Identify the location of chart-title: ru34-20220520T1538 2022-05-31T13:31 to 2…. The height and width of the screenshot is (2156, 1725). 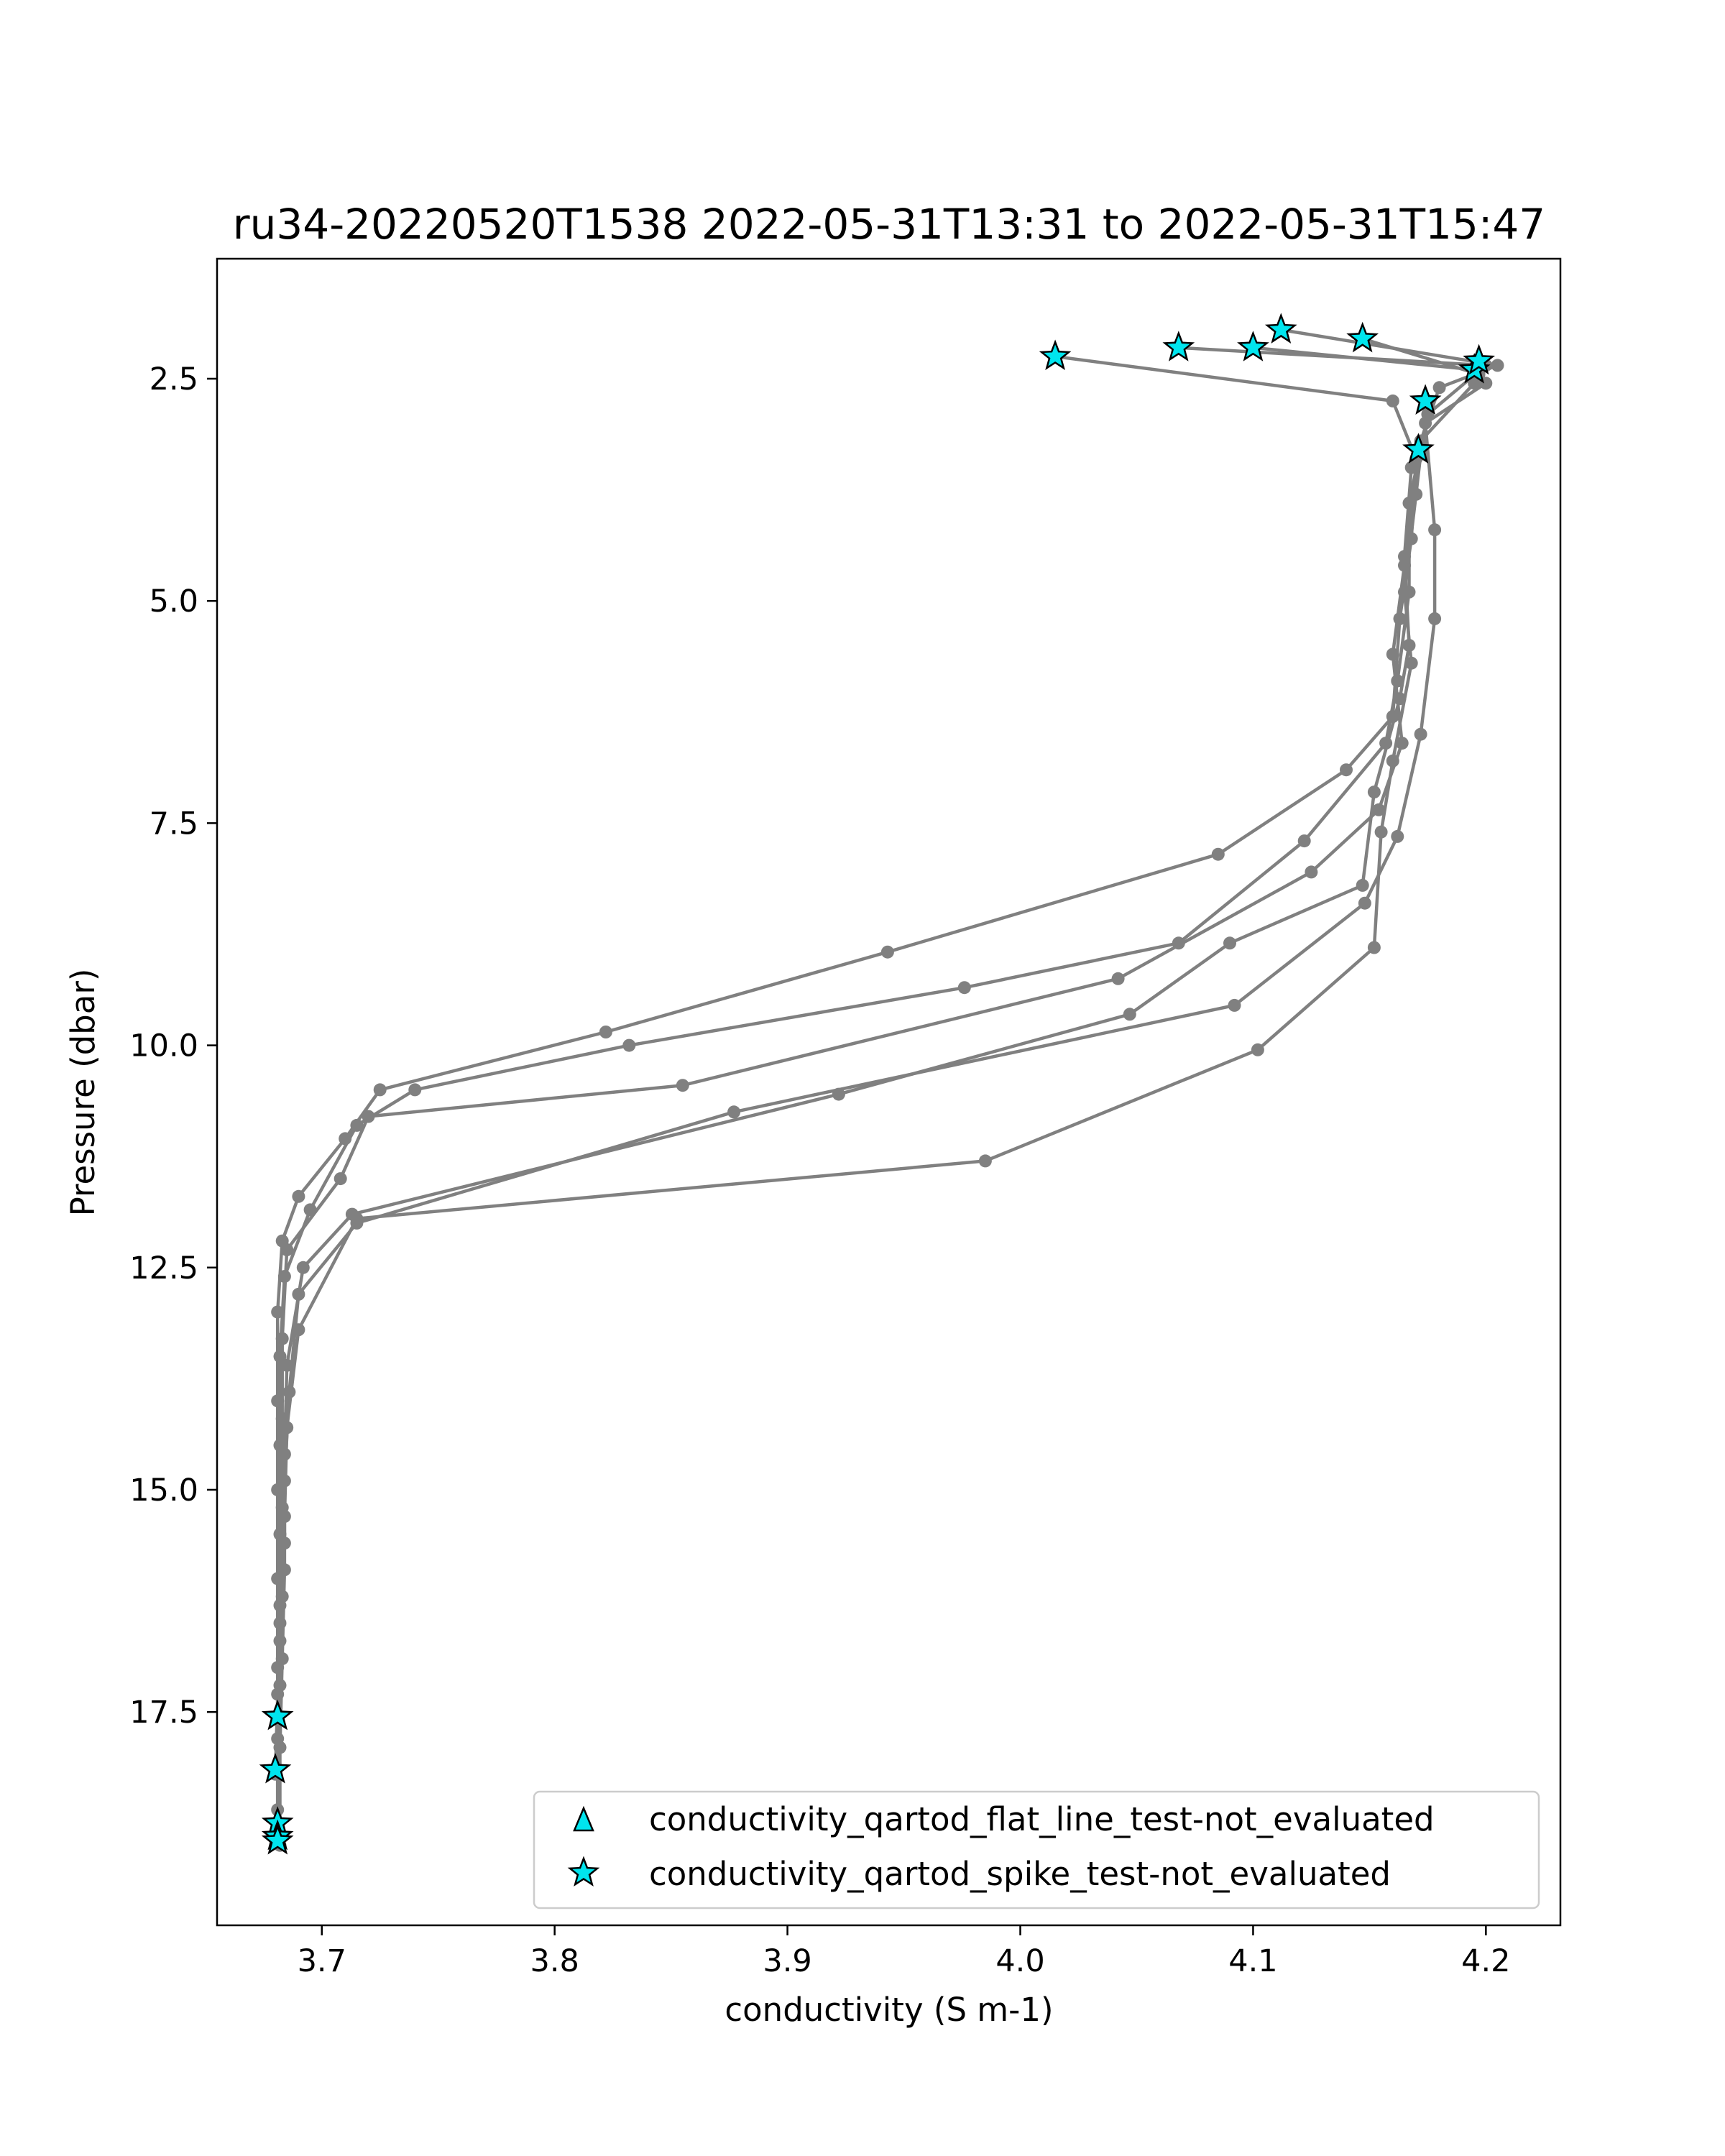
(889, 224).